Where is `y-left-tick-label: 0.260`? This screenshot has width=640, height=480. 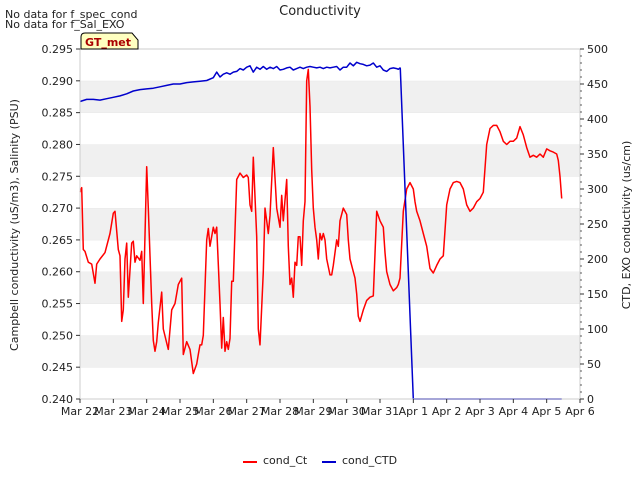
y-left-tick-label: 0.260 is located at coordinates (58, 272).